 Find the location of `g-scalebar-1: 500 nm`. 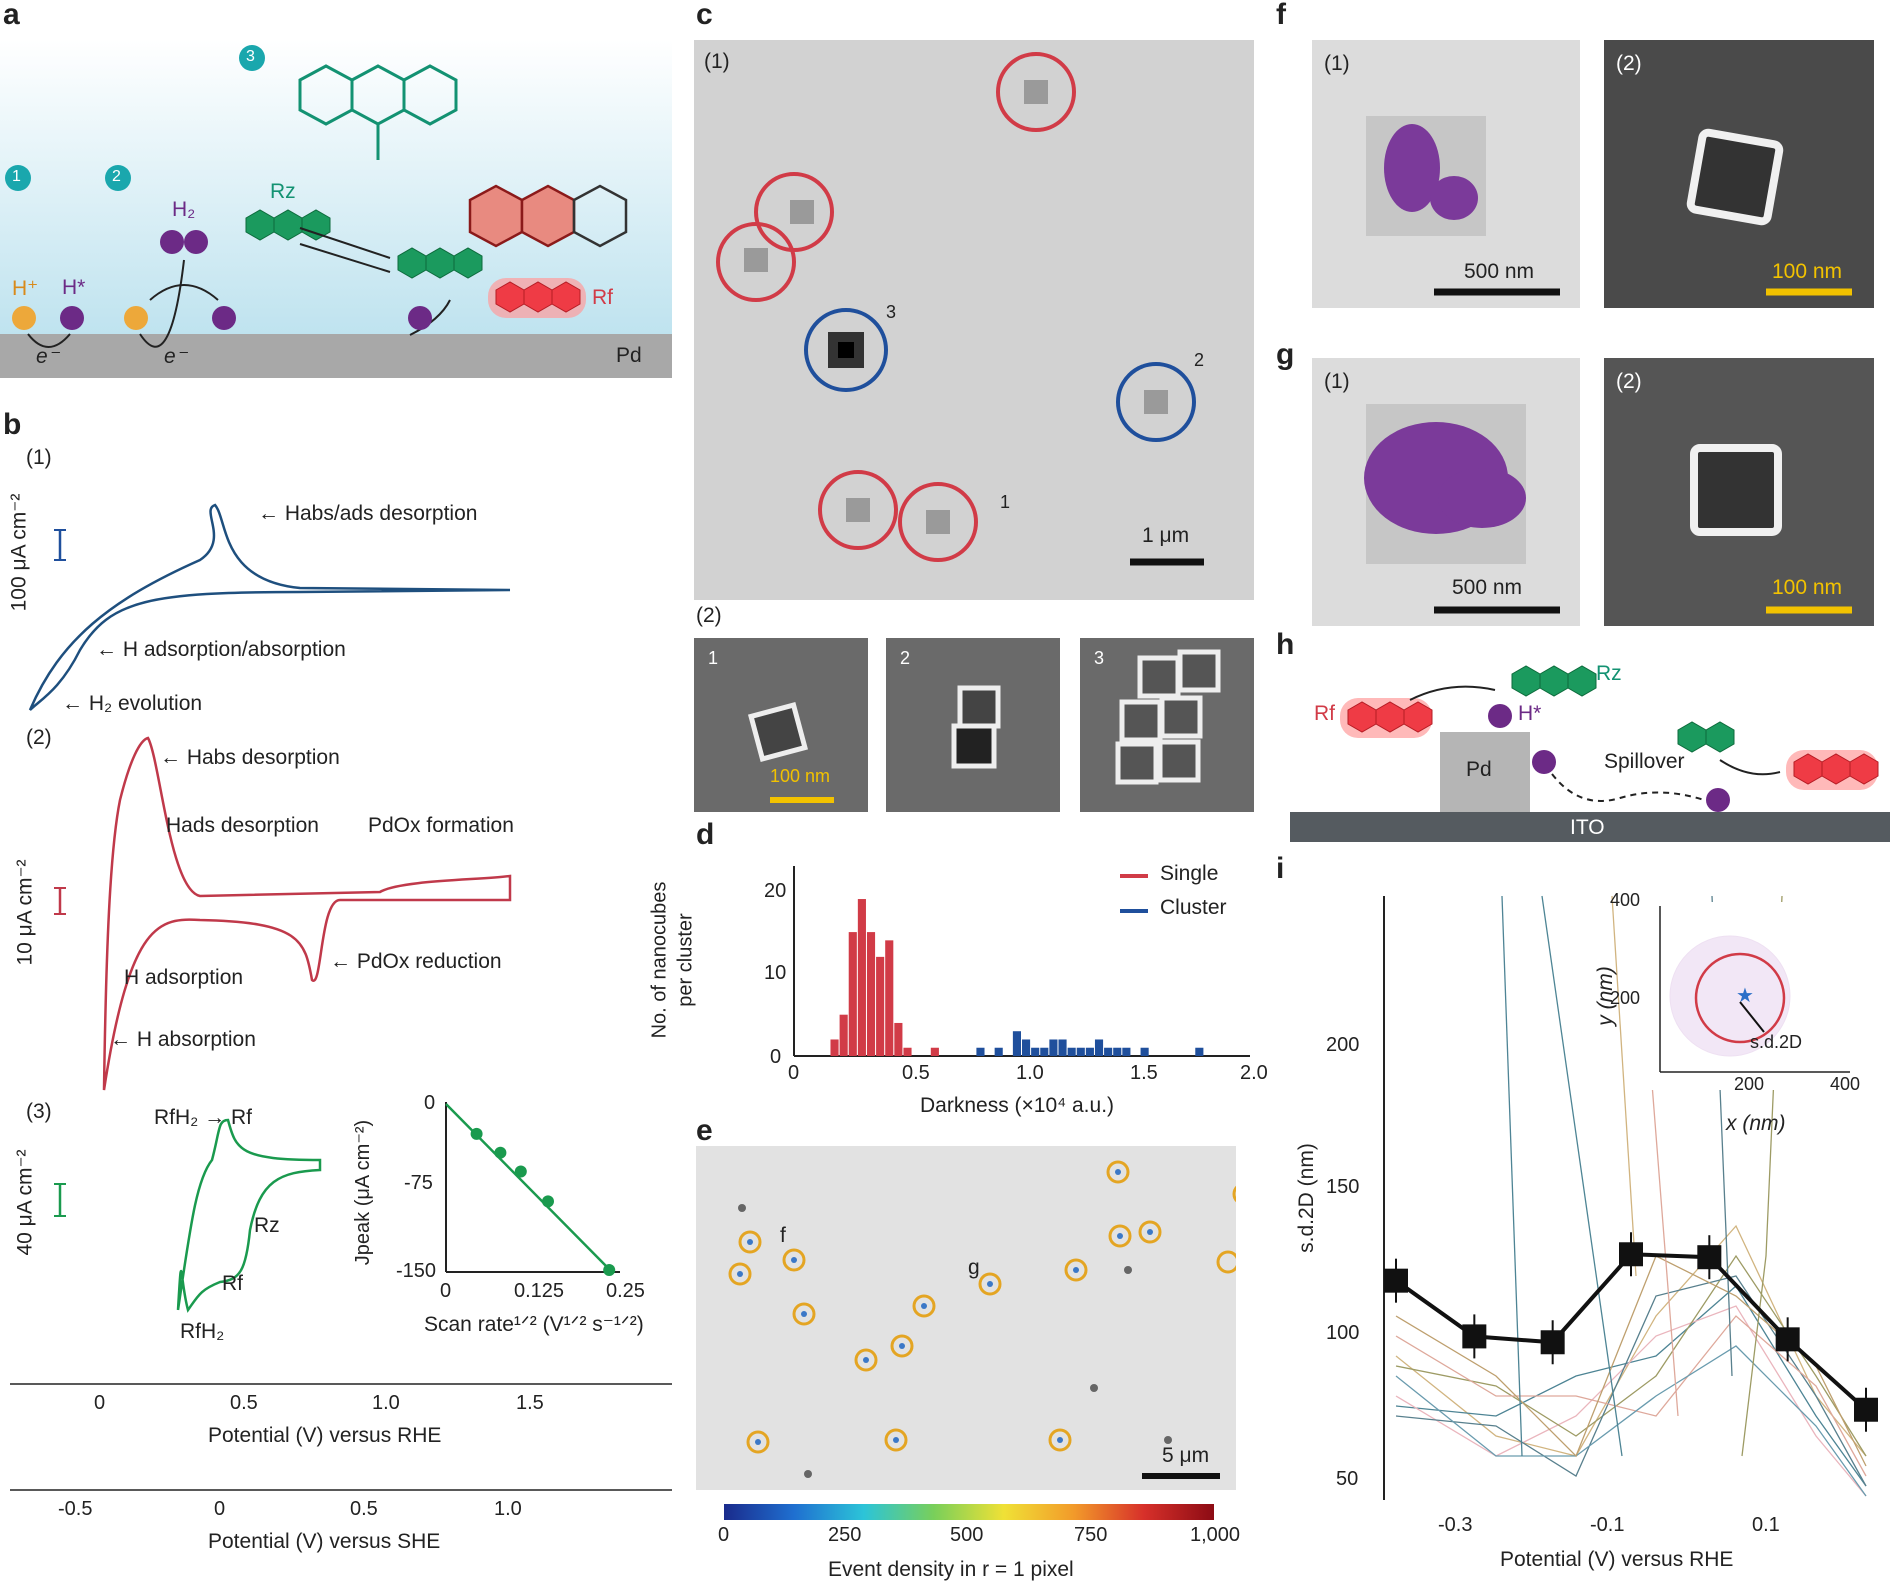

g-scalebar-1: 500 nm is located at coordinates (1487, 587).